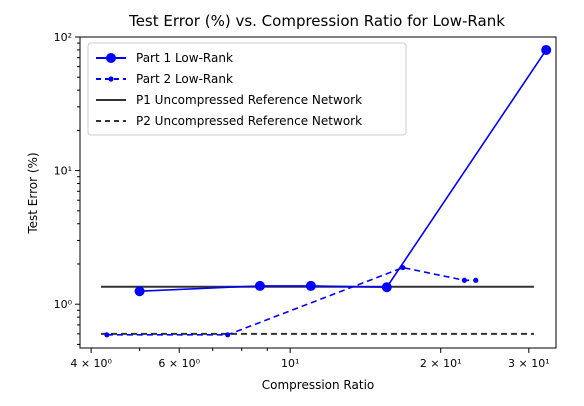  I want to click on x-tick-label: 6 × 10⁰, so click(179, 363).